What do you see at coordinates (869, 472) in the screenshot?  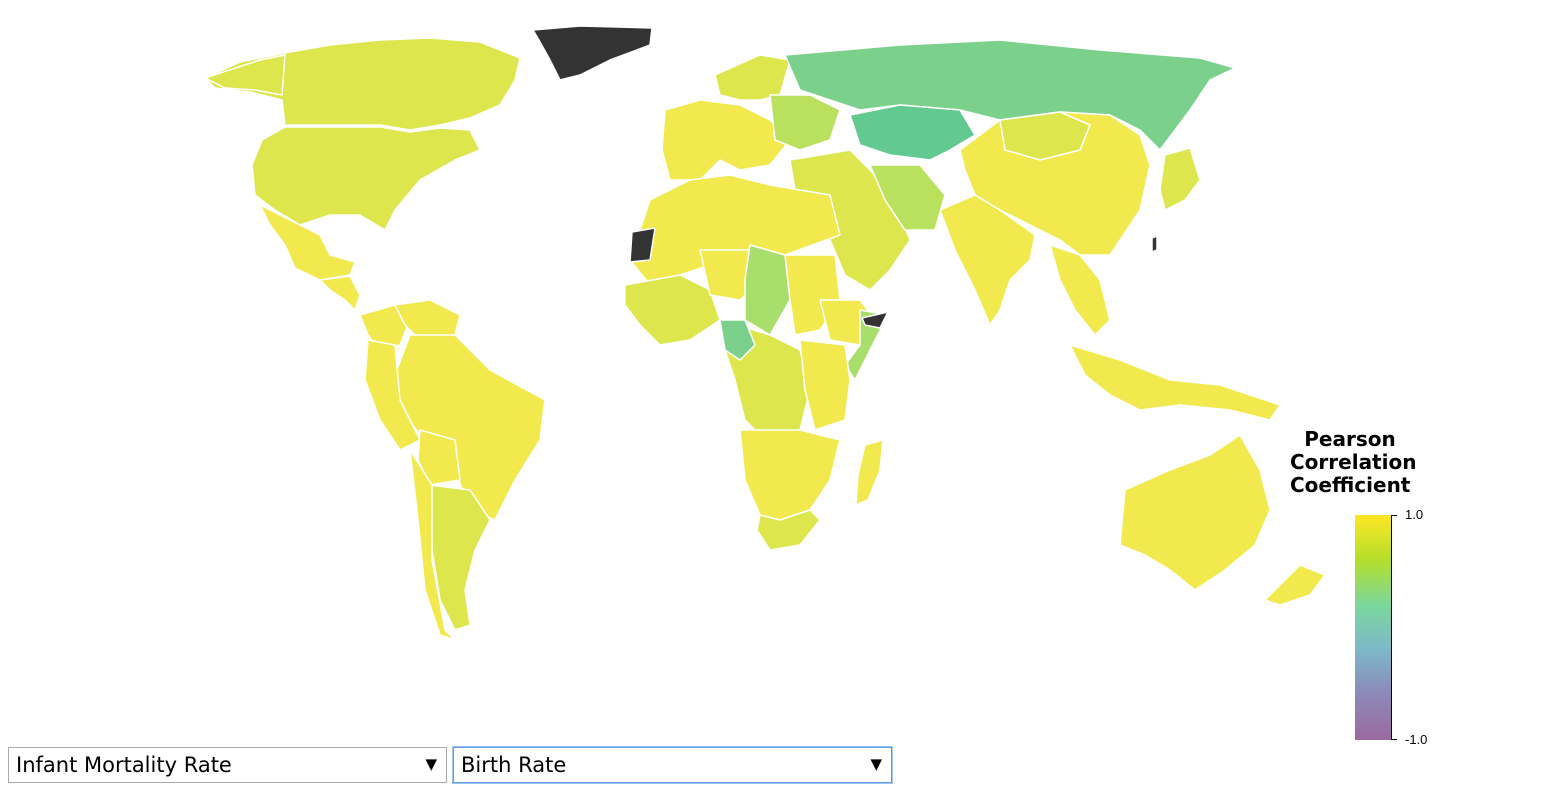 I see `country-madagascar` at bounding box center [869, 472].